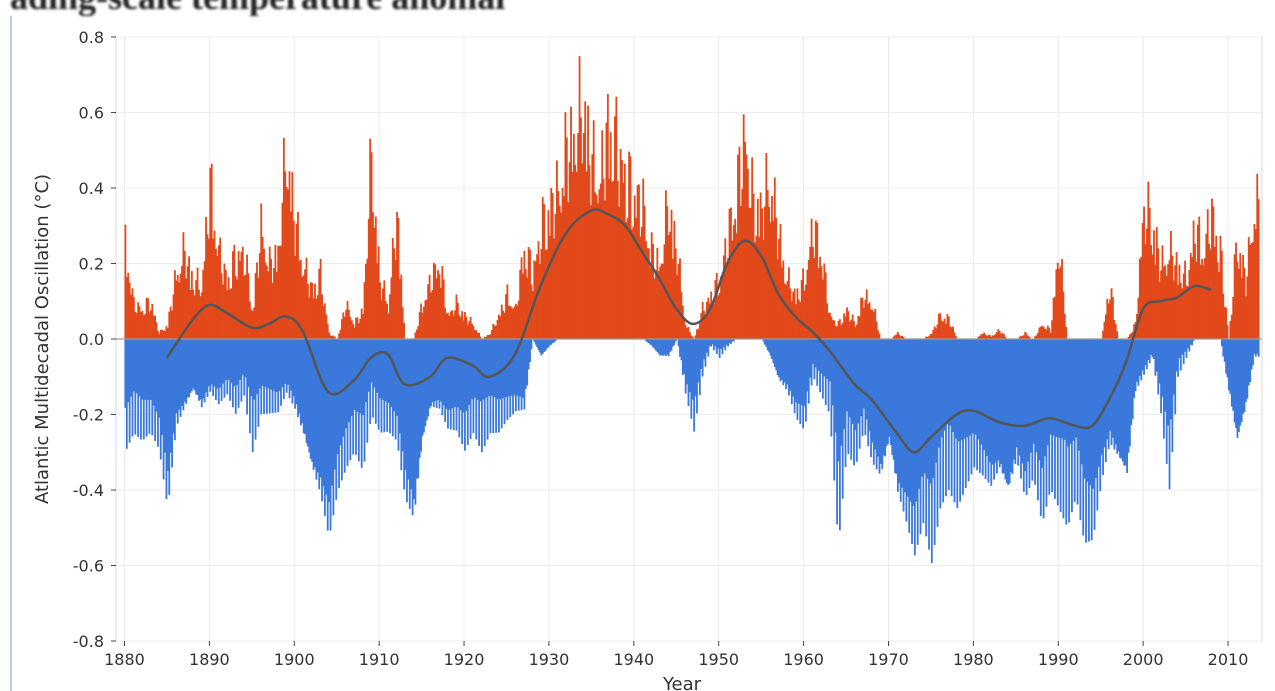 Image resolution: width=1275 pixels, height=691 pixels. I want to click on x-tick-label: 2000, so click(1143, 659).